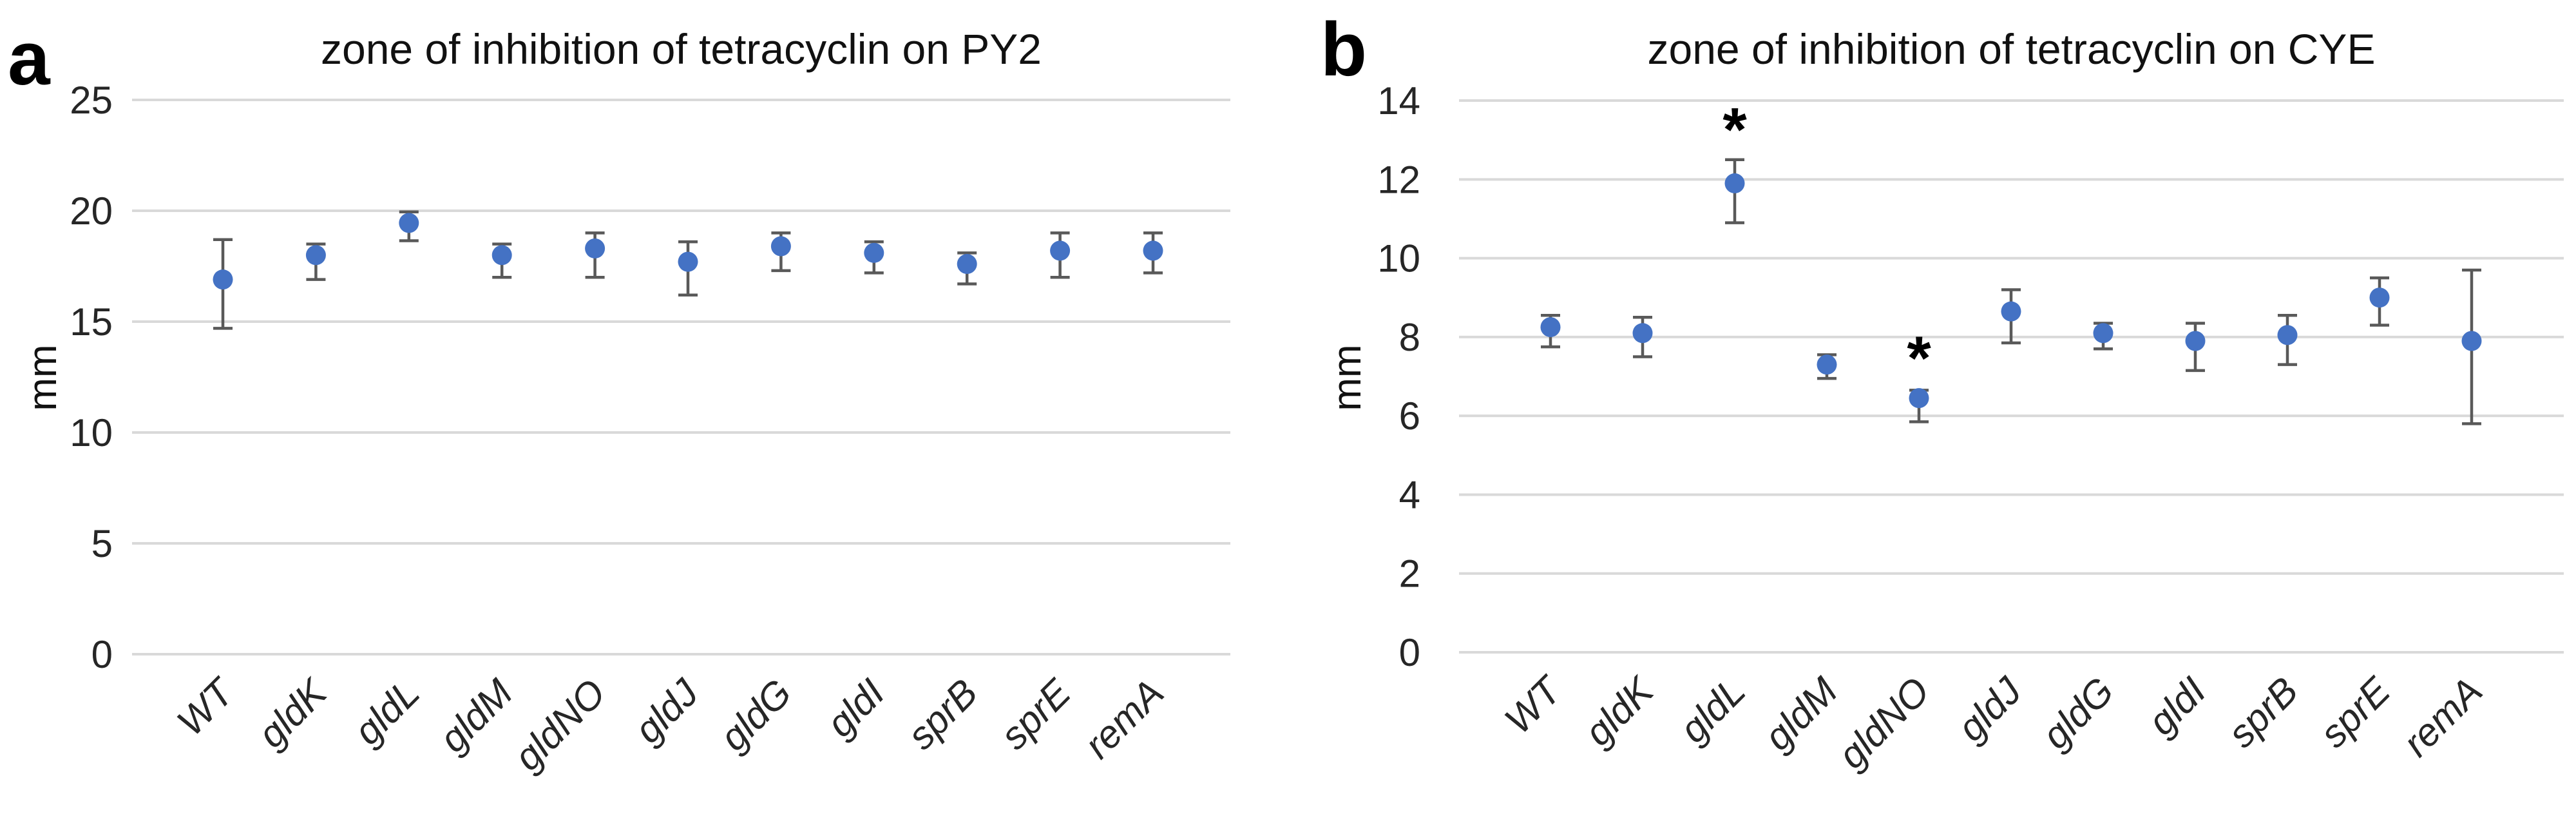 This screenshot has height=816, width=2576. I want to click on y-tick-label: 12, so click(1398, 179).